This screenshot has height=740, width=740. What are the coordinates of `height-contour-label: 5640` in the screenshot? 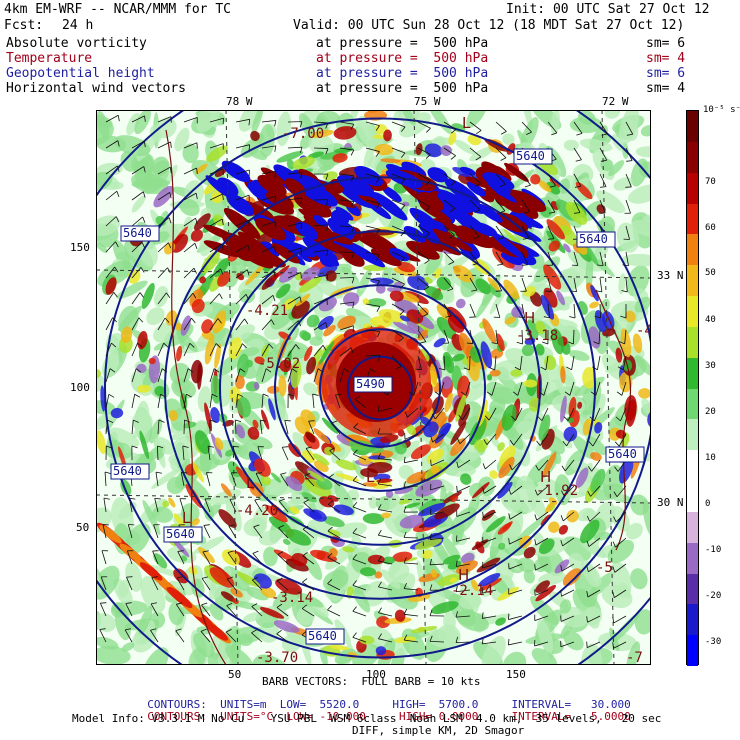 It's located at (593, 239).